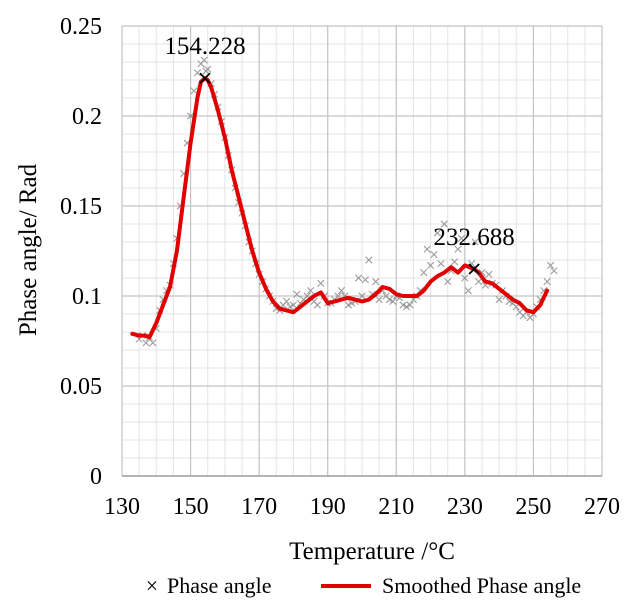  Describe the element at coordinates (259, 507) in the screenshot. I see `x-tick-label: 170` at that location.